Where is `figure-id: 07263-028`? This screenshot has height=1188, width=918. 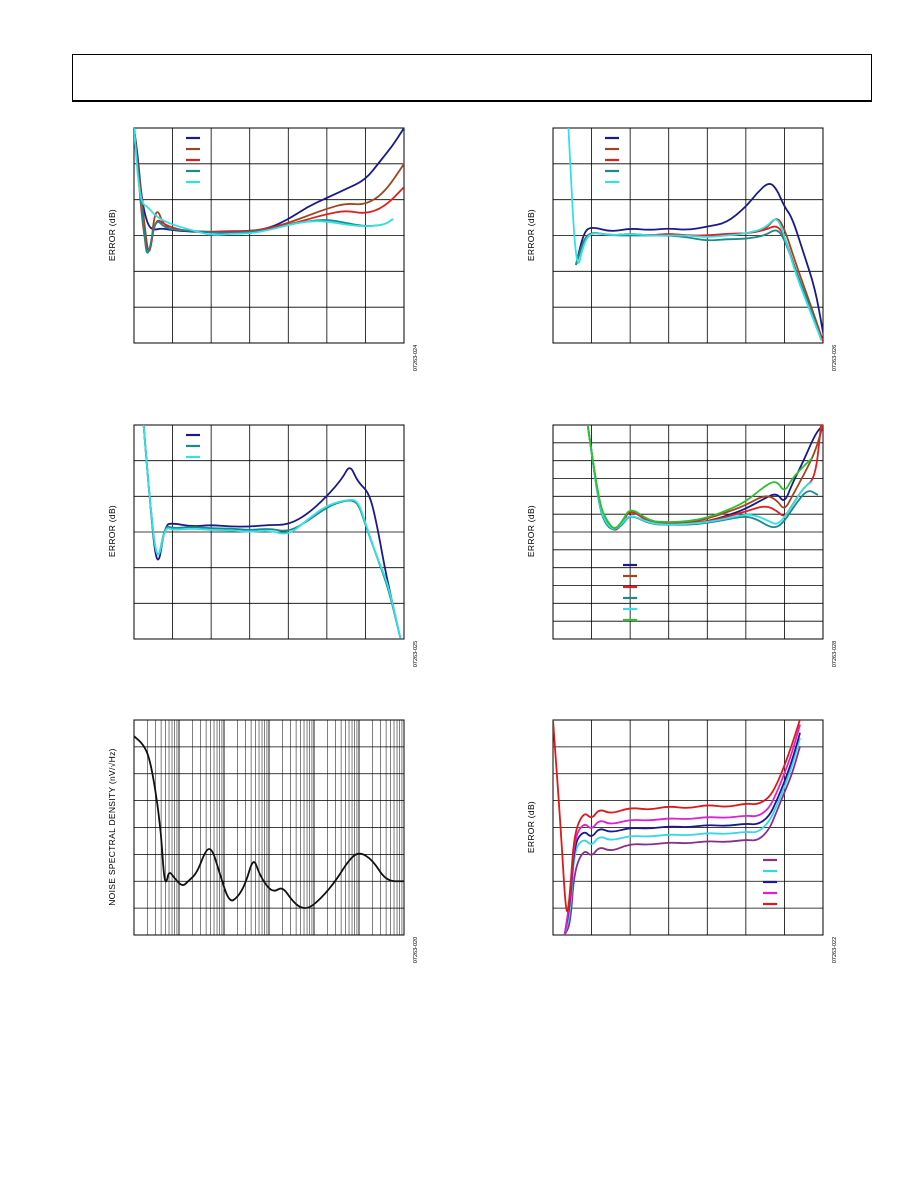 figure-id: 07263-028 is located at coordinates (835, 654).